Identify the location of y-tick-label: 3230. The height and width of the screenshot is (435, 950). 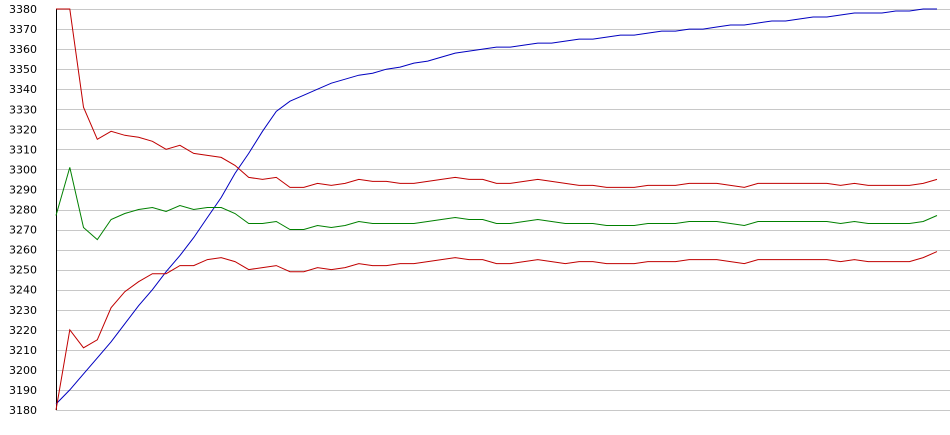
(23, 310).